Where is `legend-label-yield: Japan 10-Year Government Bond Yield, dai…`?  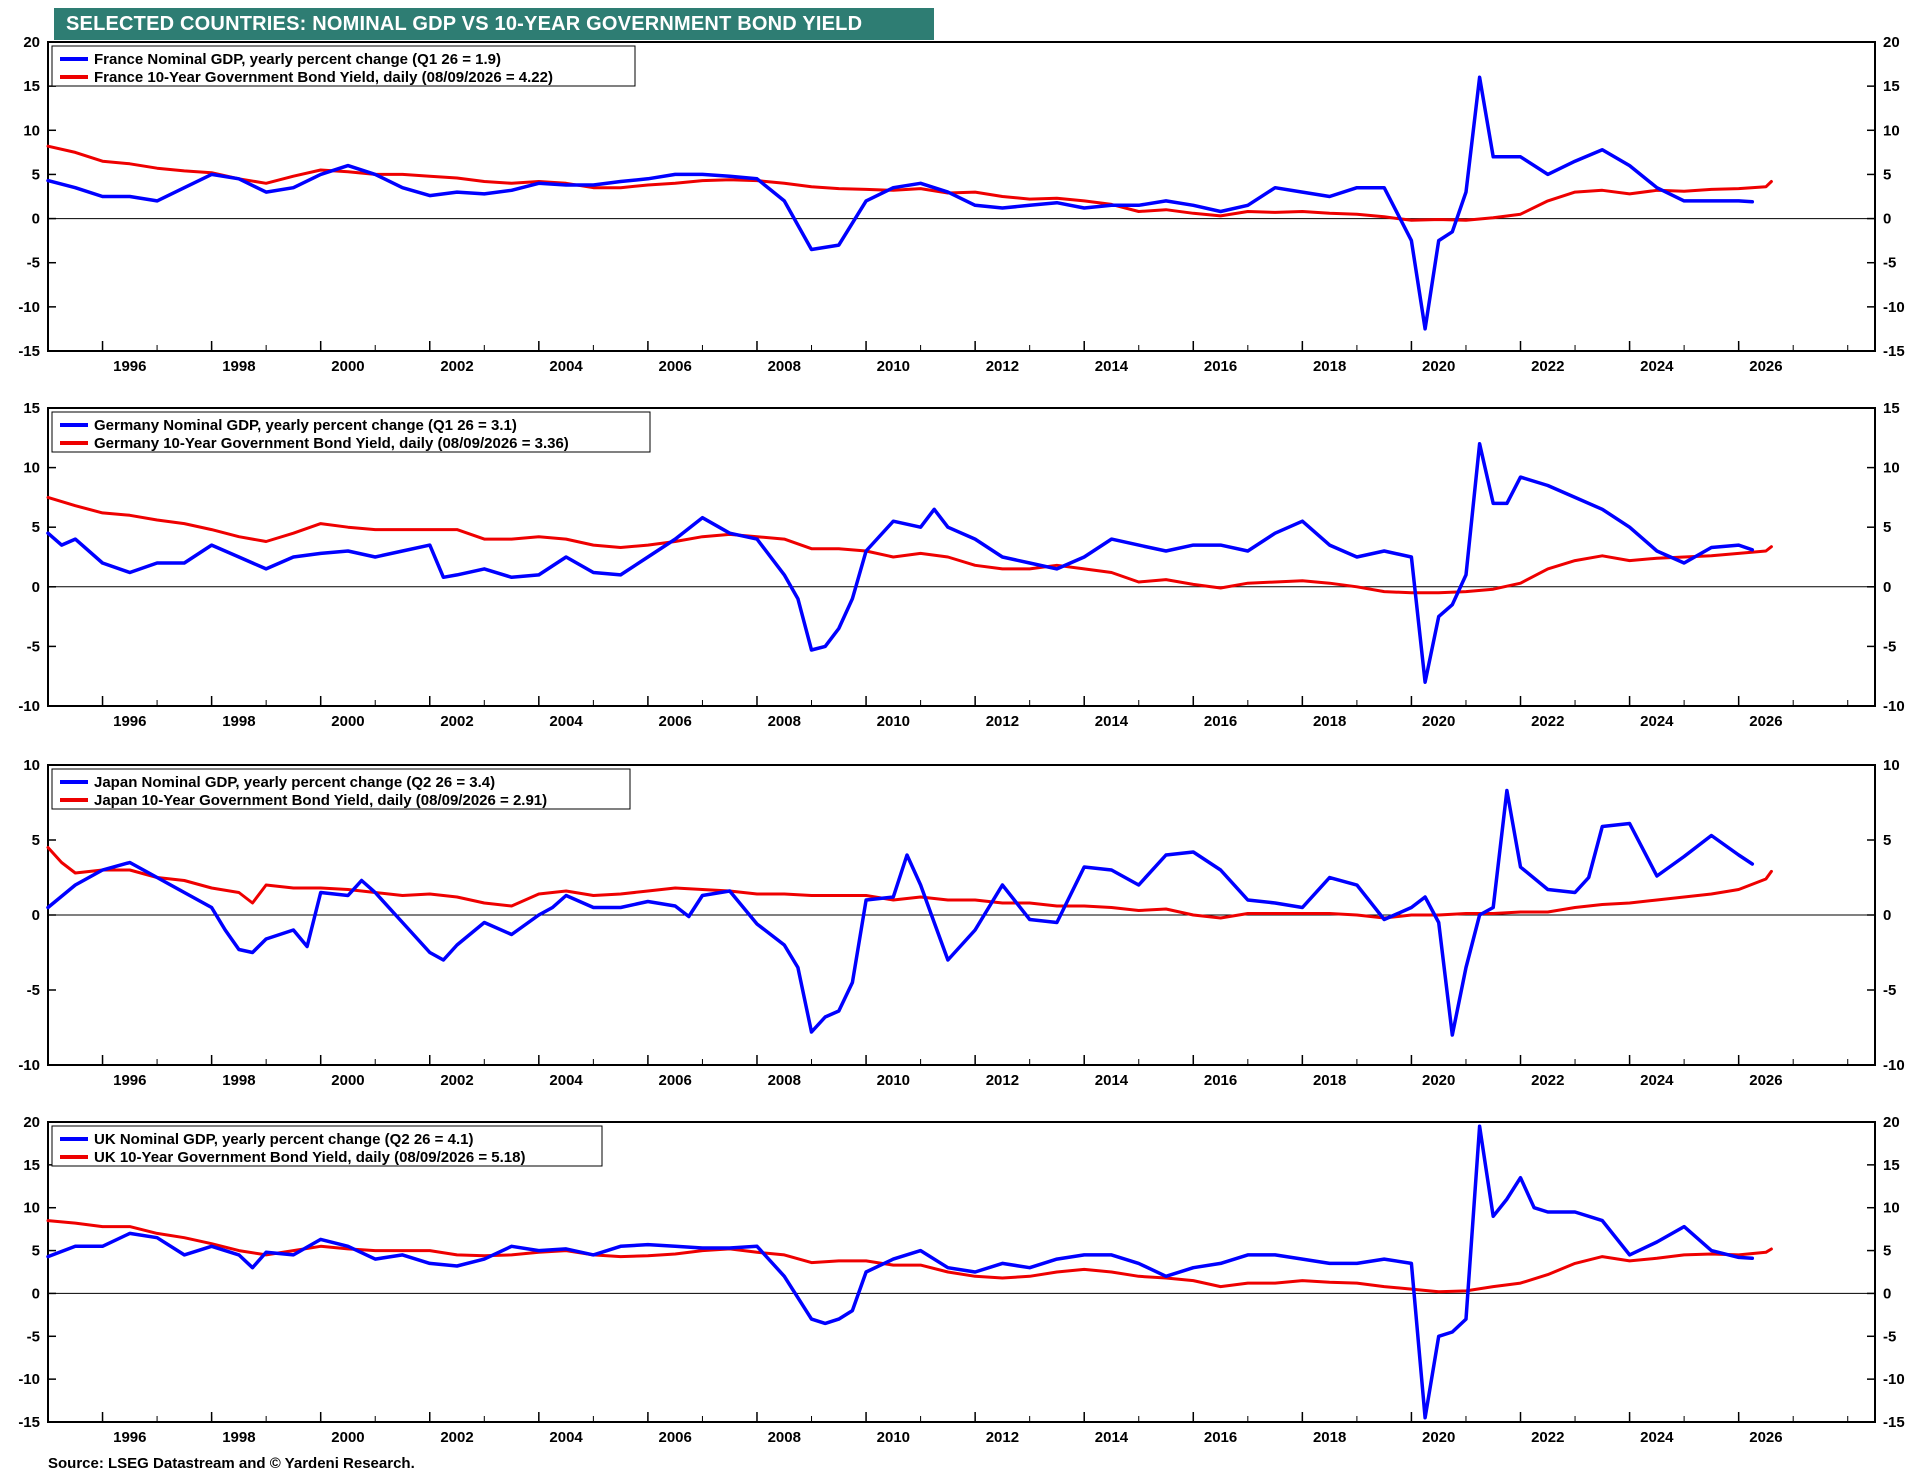
legend-label-yield: Japan 10-Year Government Bond Yield, dai… is located at coordinates (320, 800).